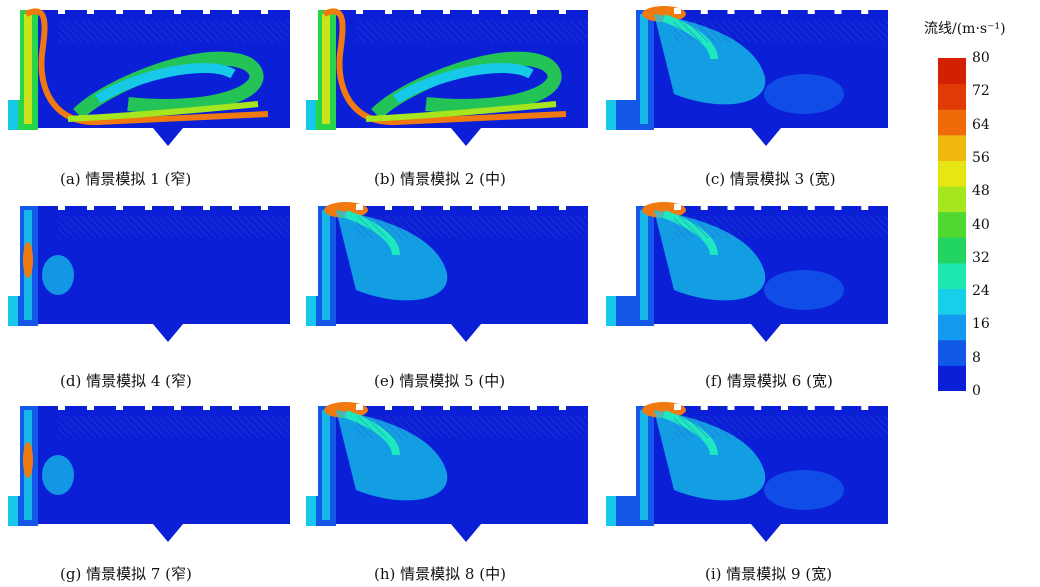 This screenshot has width=1040, height=587. What do you see at coordinates (981, 91) in the screenshot?
I see `color-scale-tick: 72` at bounding box center [981, 91].